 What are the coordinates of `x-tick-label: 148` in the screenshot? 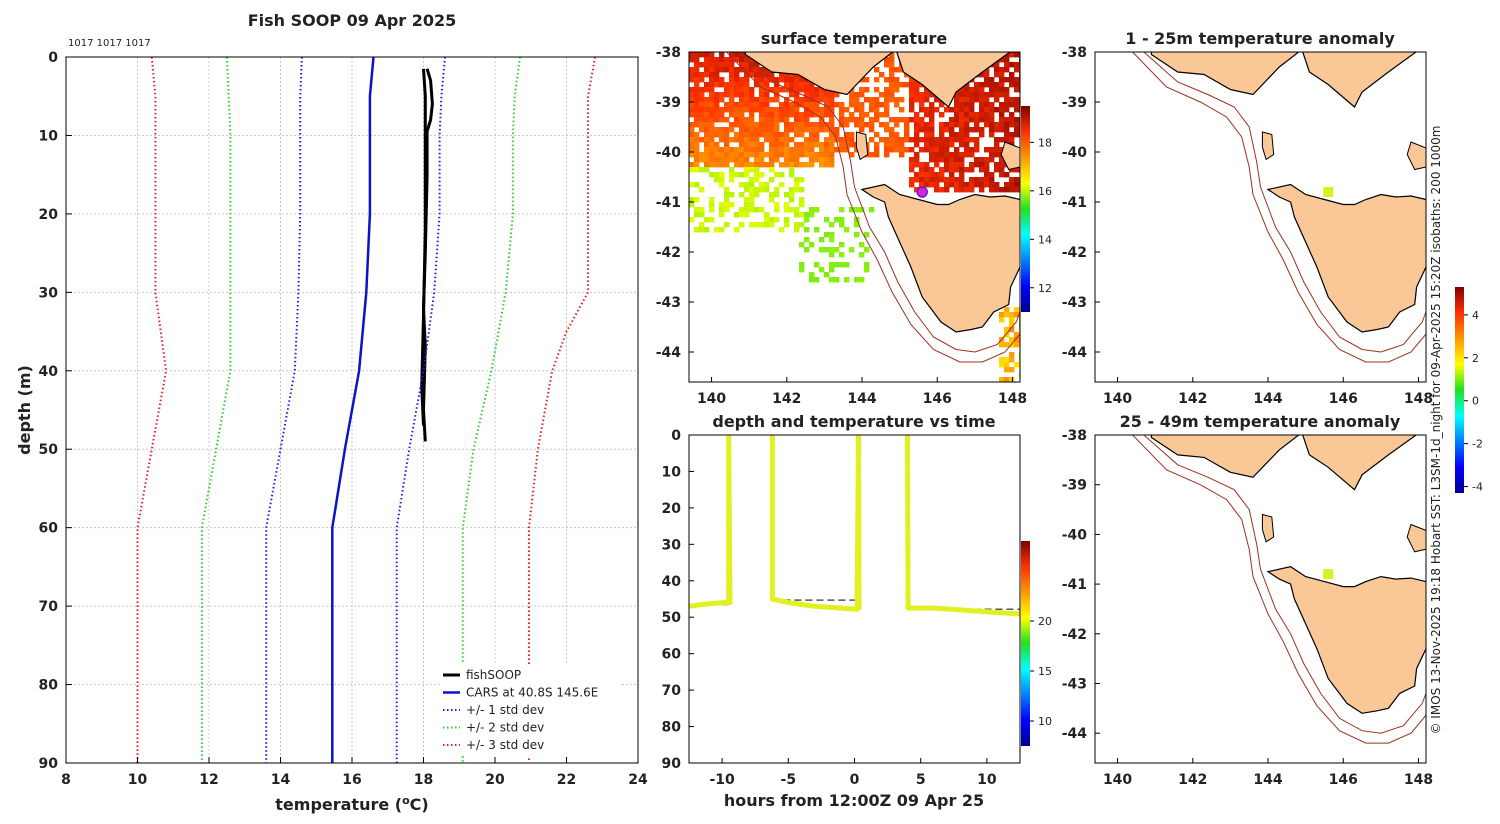 It's located at (1418, 780).